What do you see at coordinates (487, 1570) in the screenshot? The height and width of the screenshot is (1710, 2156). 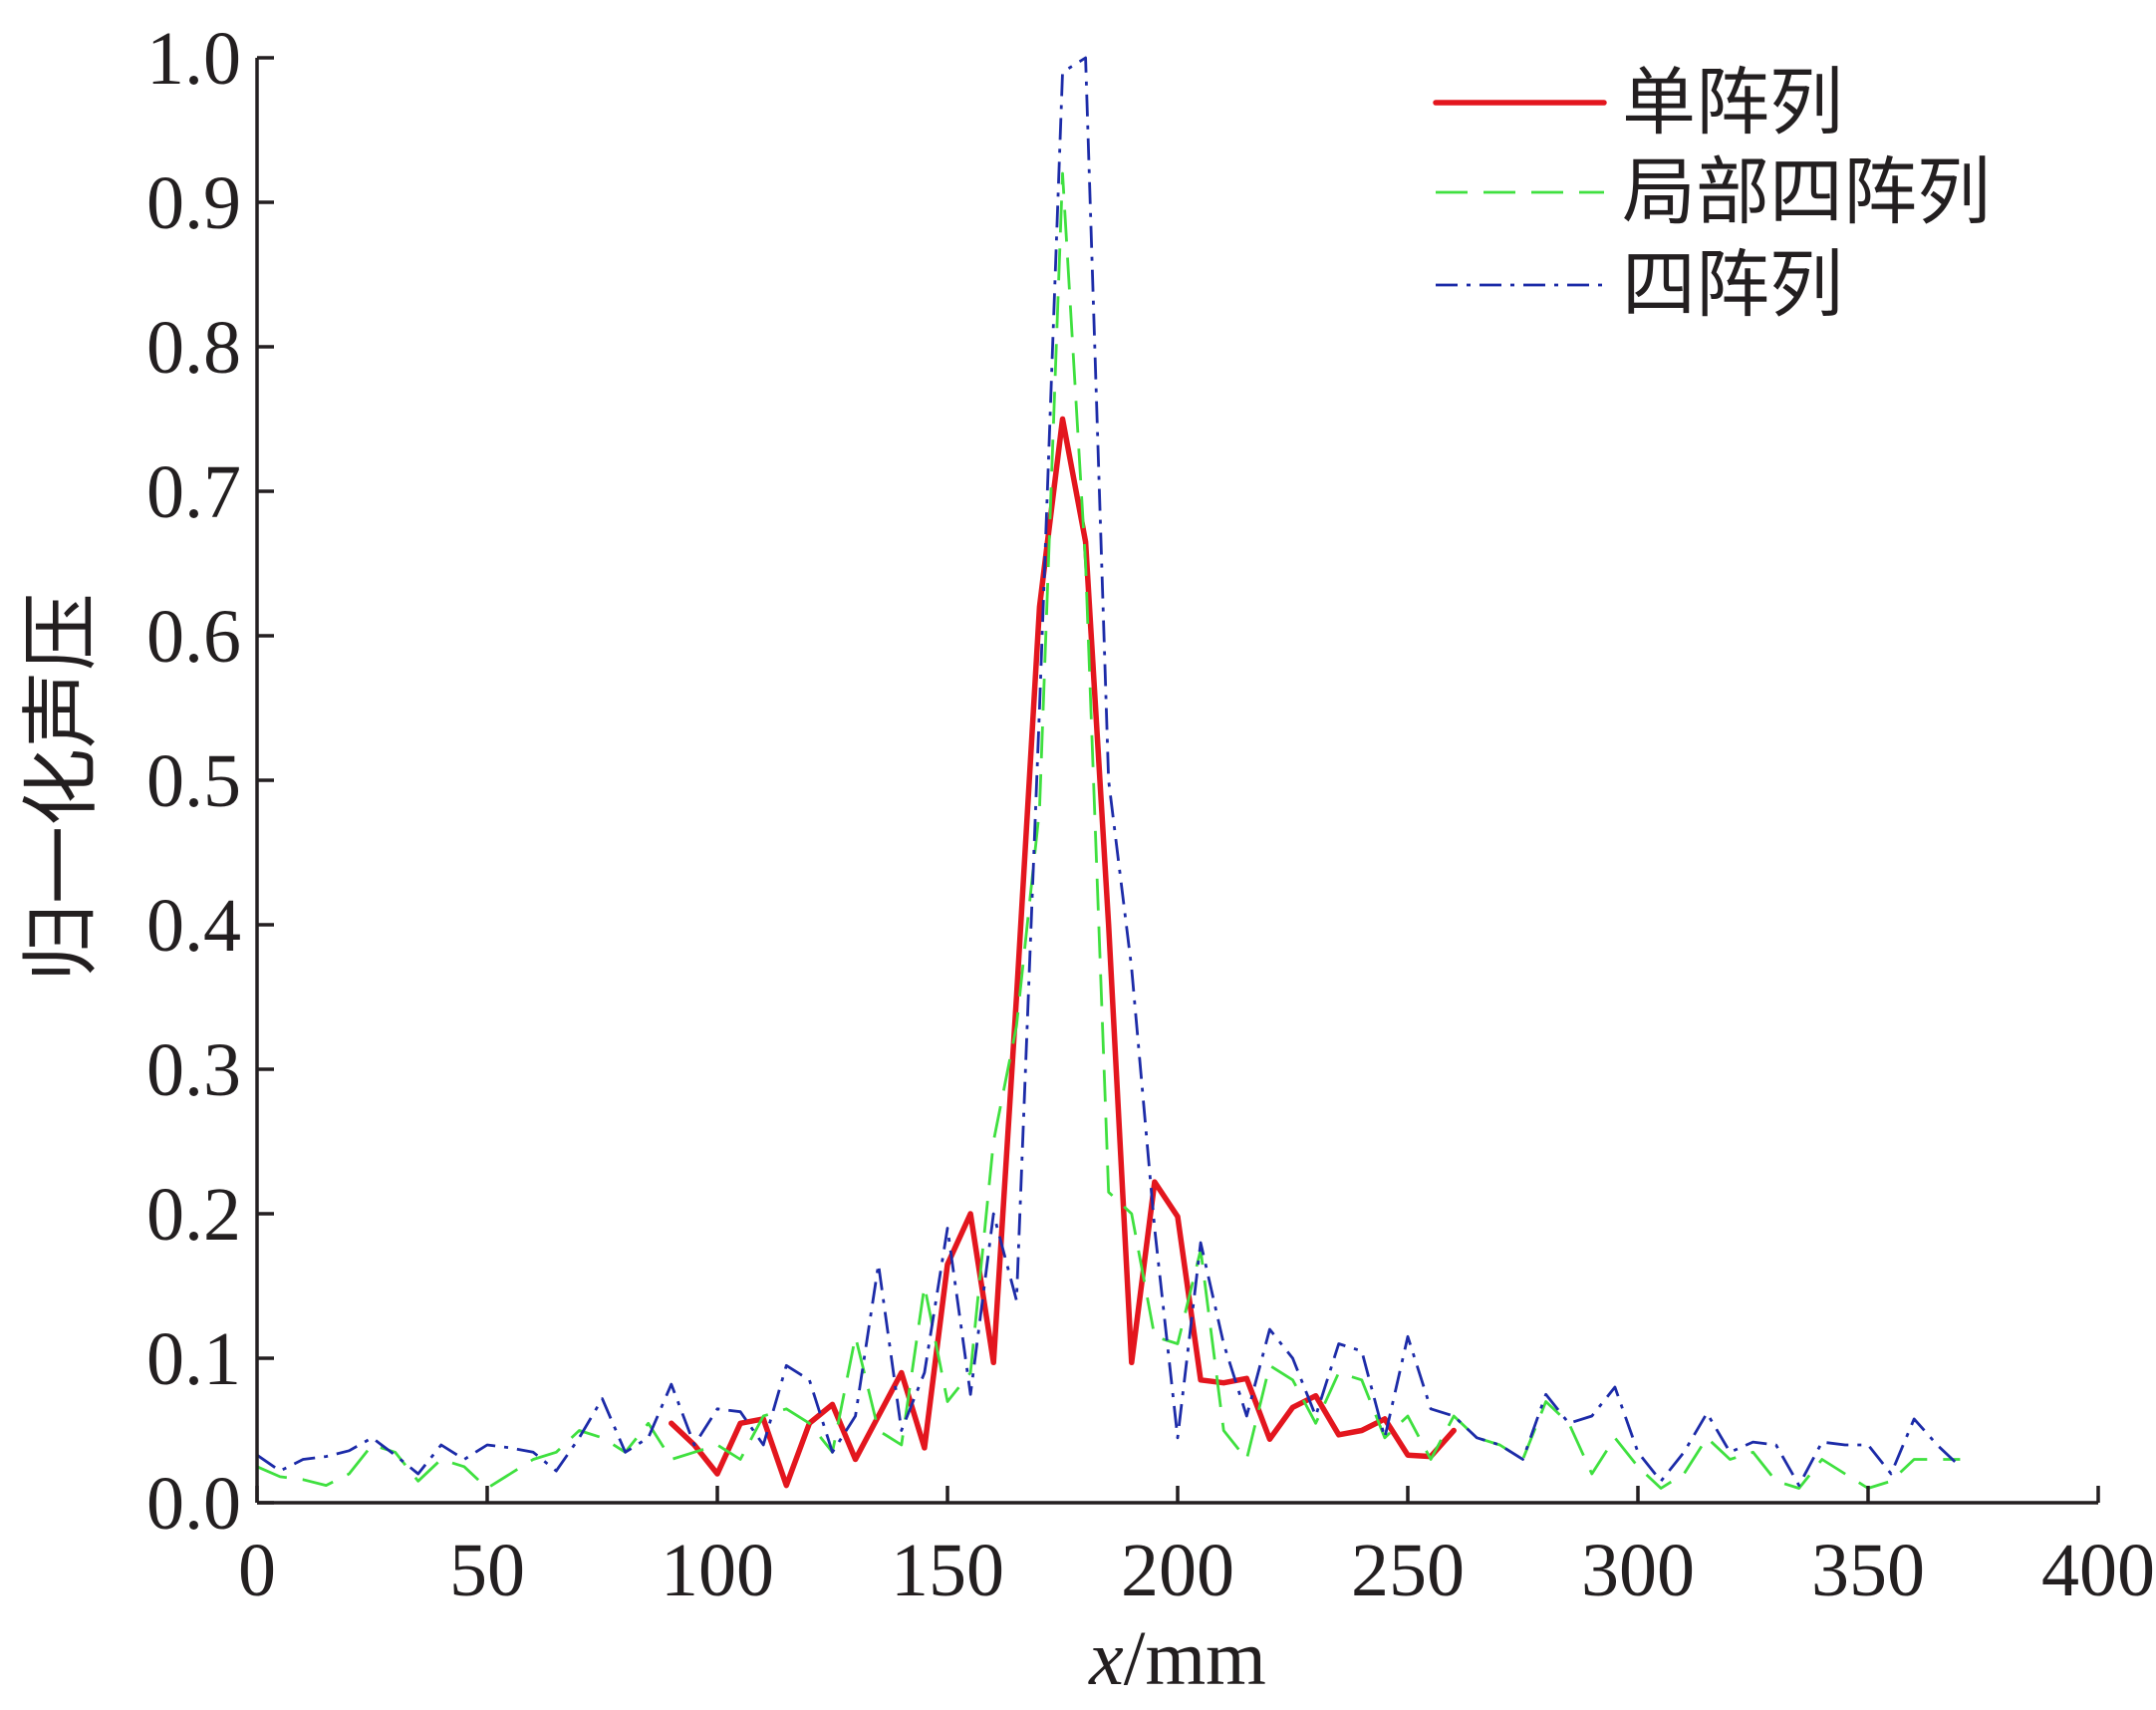 I see `x-tick-label: 50` at bounding box center [487, 1570].